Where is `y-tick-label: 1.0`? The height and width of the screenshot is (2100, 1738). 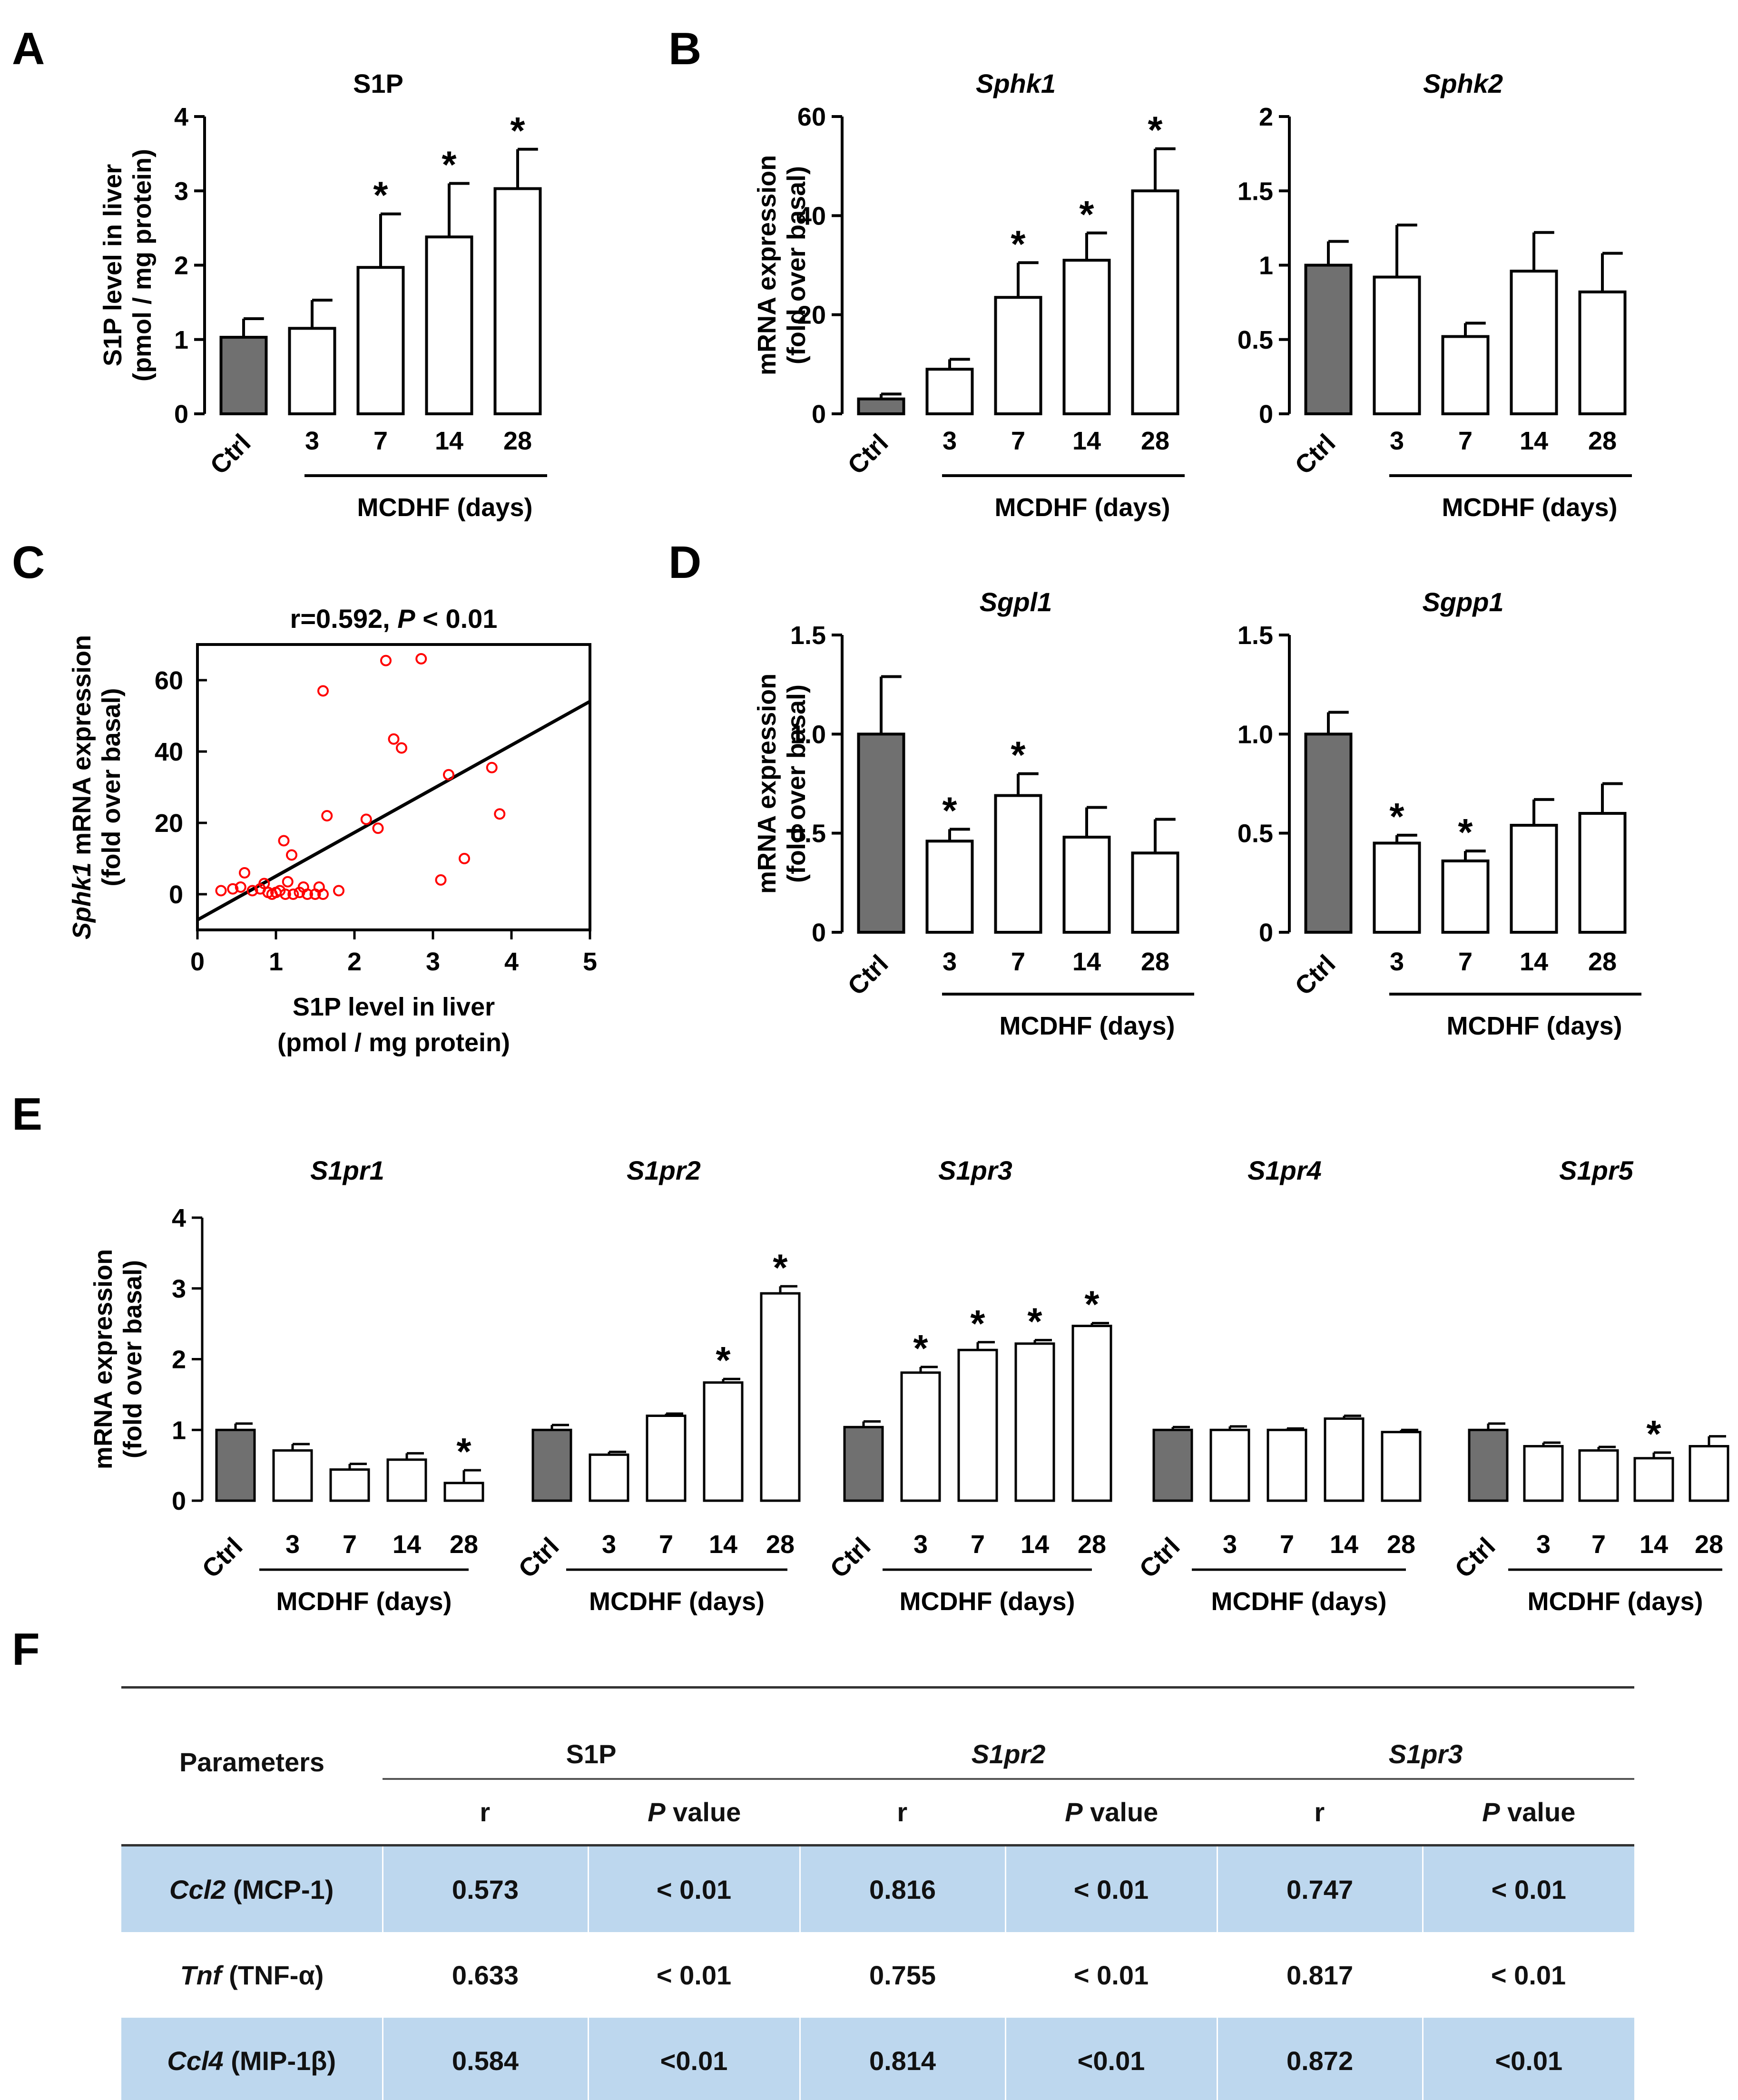 y-tick-label: 1.0 is located at coordinates (1255, 734).